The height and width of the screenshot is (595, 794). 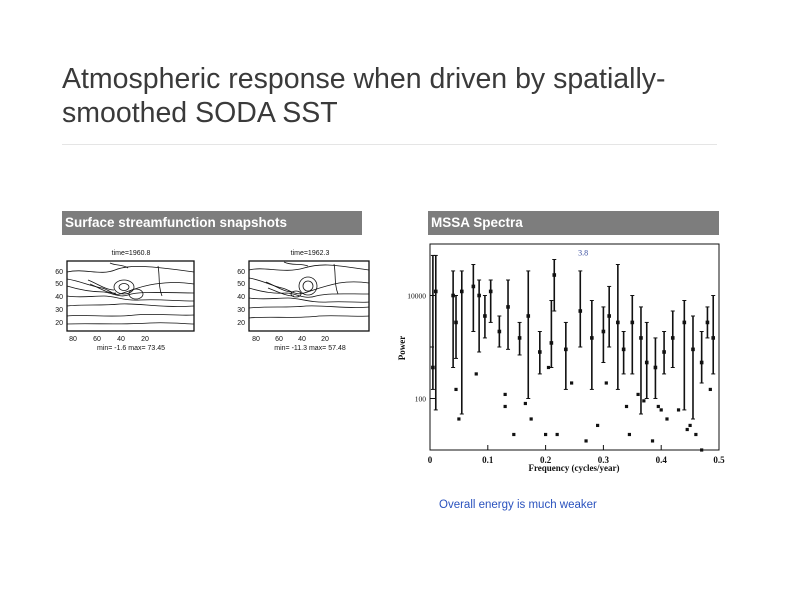 What do you see at coordinates (573, 223) in the screenshot?
I see `mssa-panel-header: MSSA Spectra` at bounding box center [573, 223].